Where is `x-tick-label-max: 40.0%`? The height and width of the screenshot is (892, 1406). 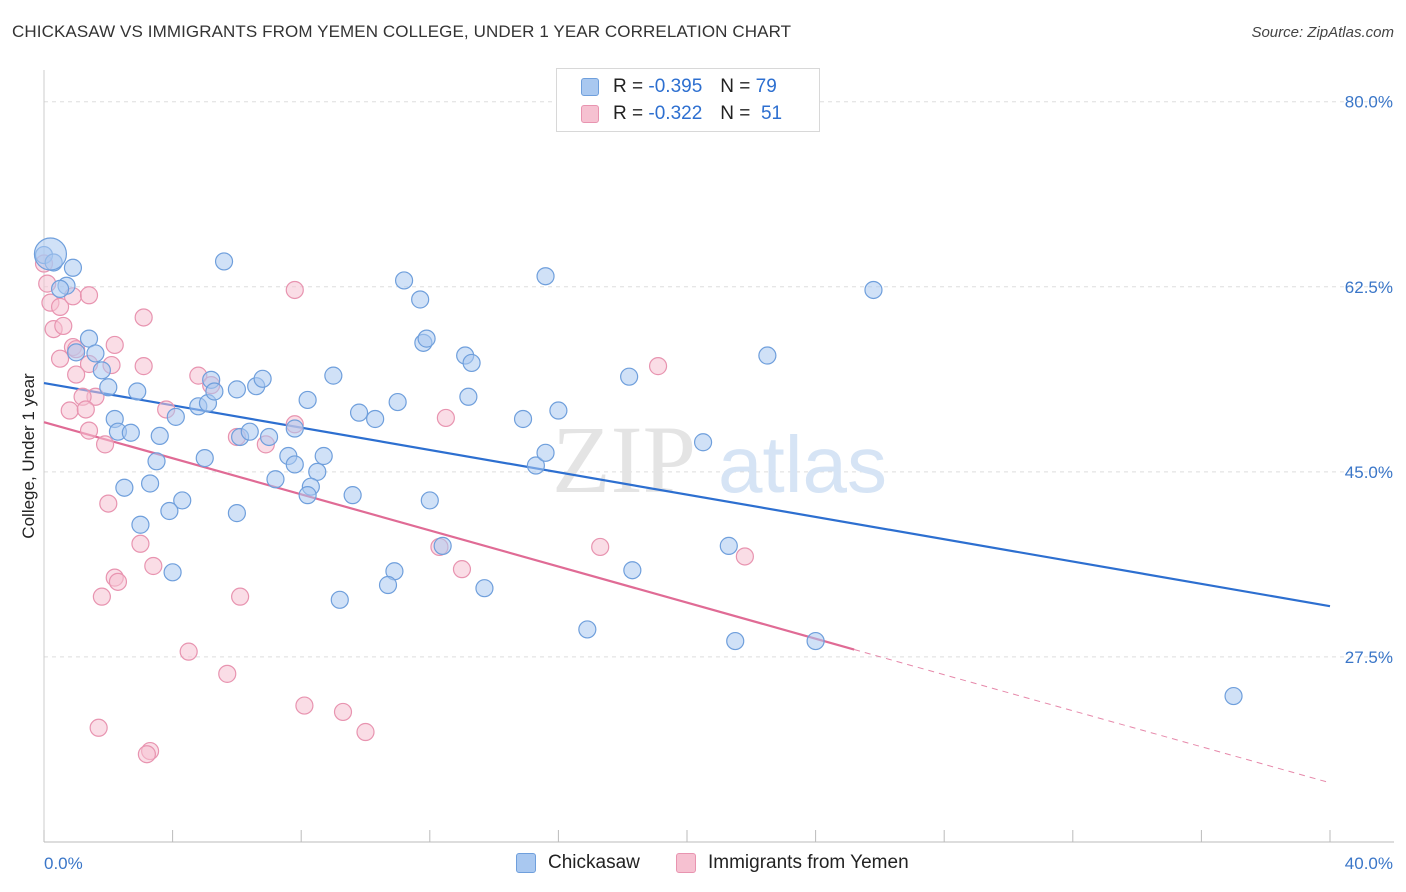 x-tick-label-max: 40.0% is located at coordinates (1369, 863).